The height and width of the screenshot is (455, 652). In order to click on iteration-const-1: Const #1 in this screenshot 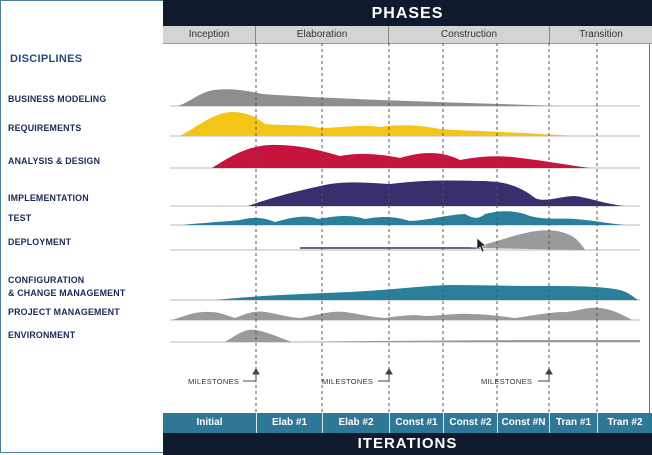, I will do `click(416, 422)`.